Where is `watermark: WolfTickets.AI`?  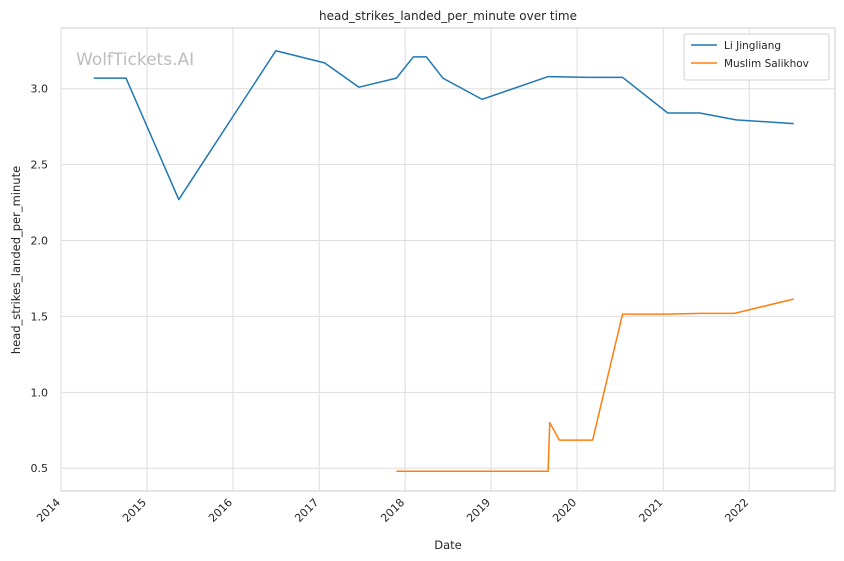
watermark: WolfTickets.AI is located at coordinates (135, 60).